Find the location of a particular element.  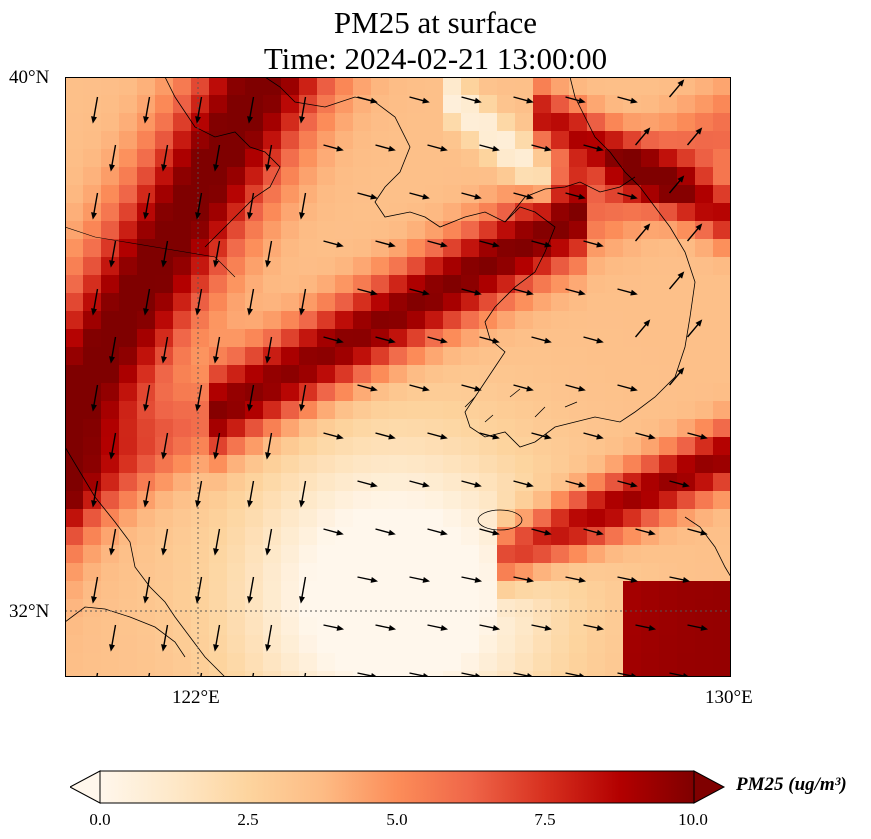

wind-vector is located at coordinates (113, 444).